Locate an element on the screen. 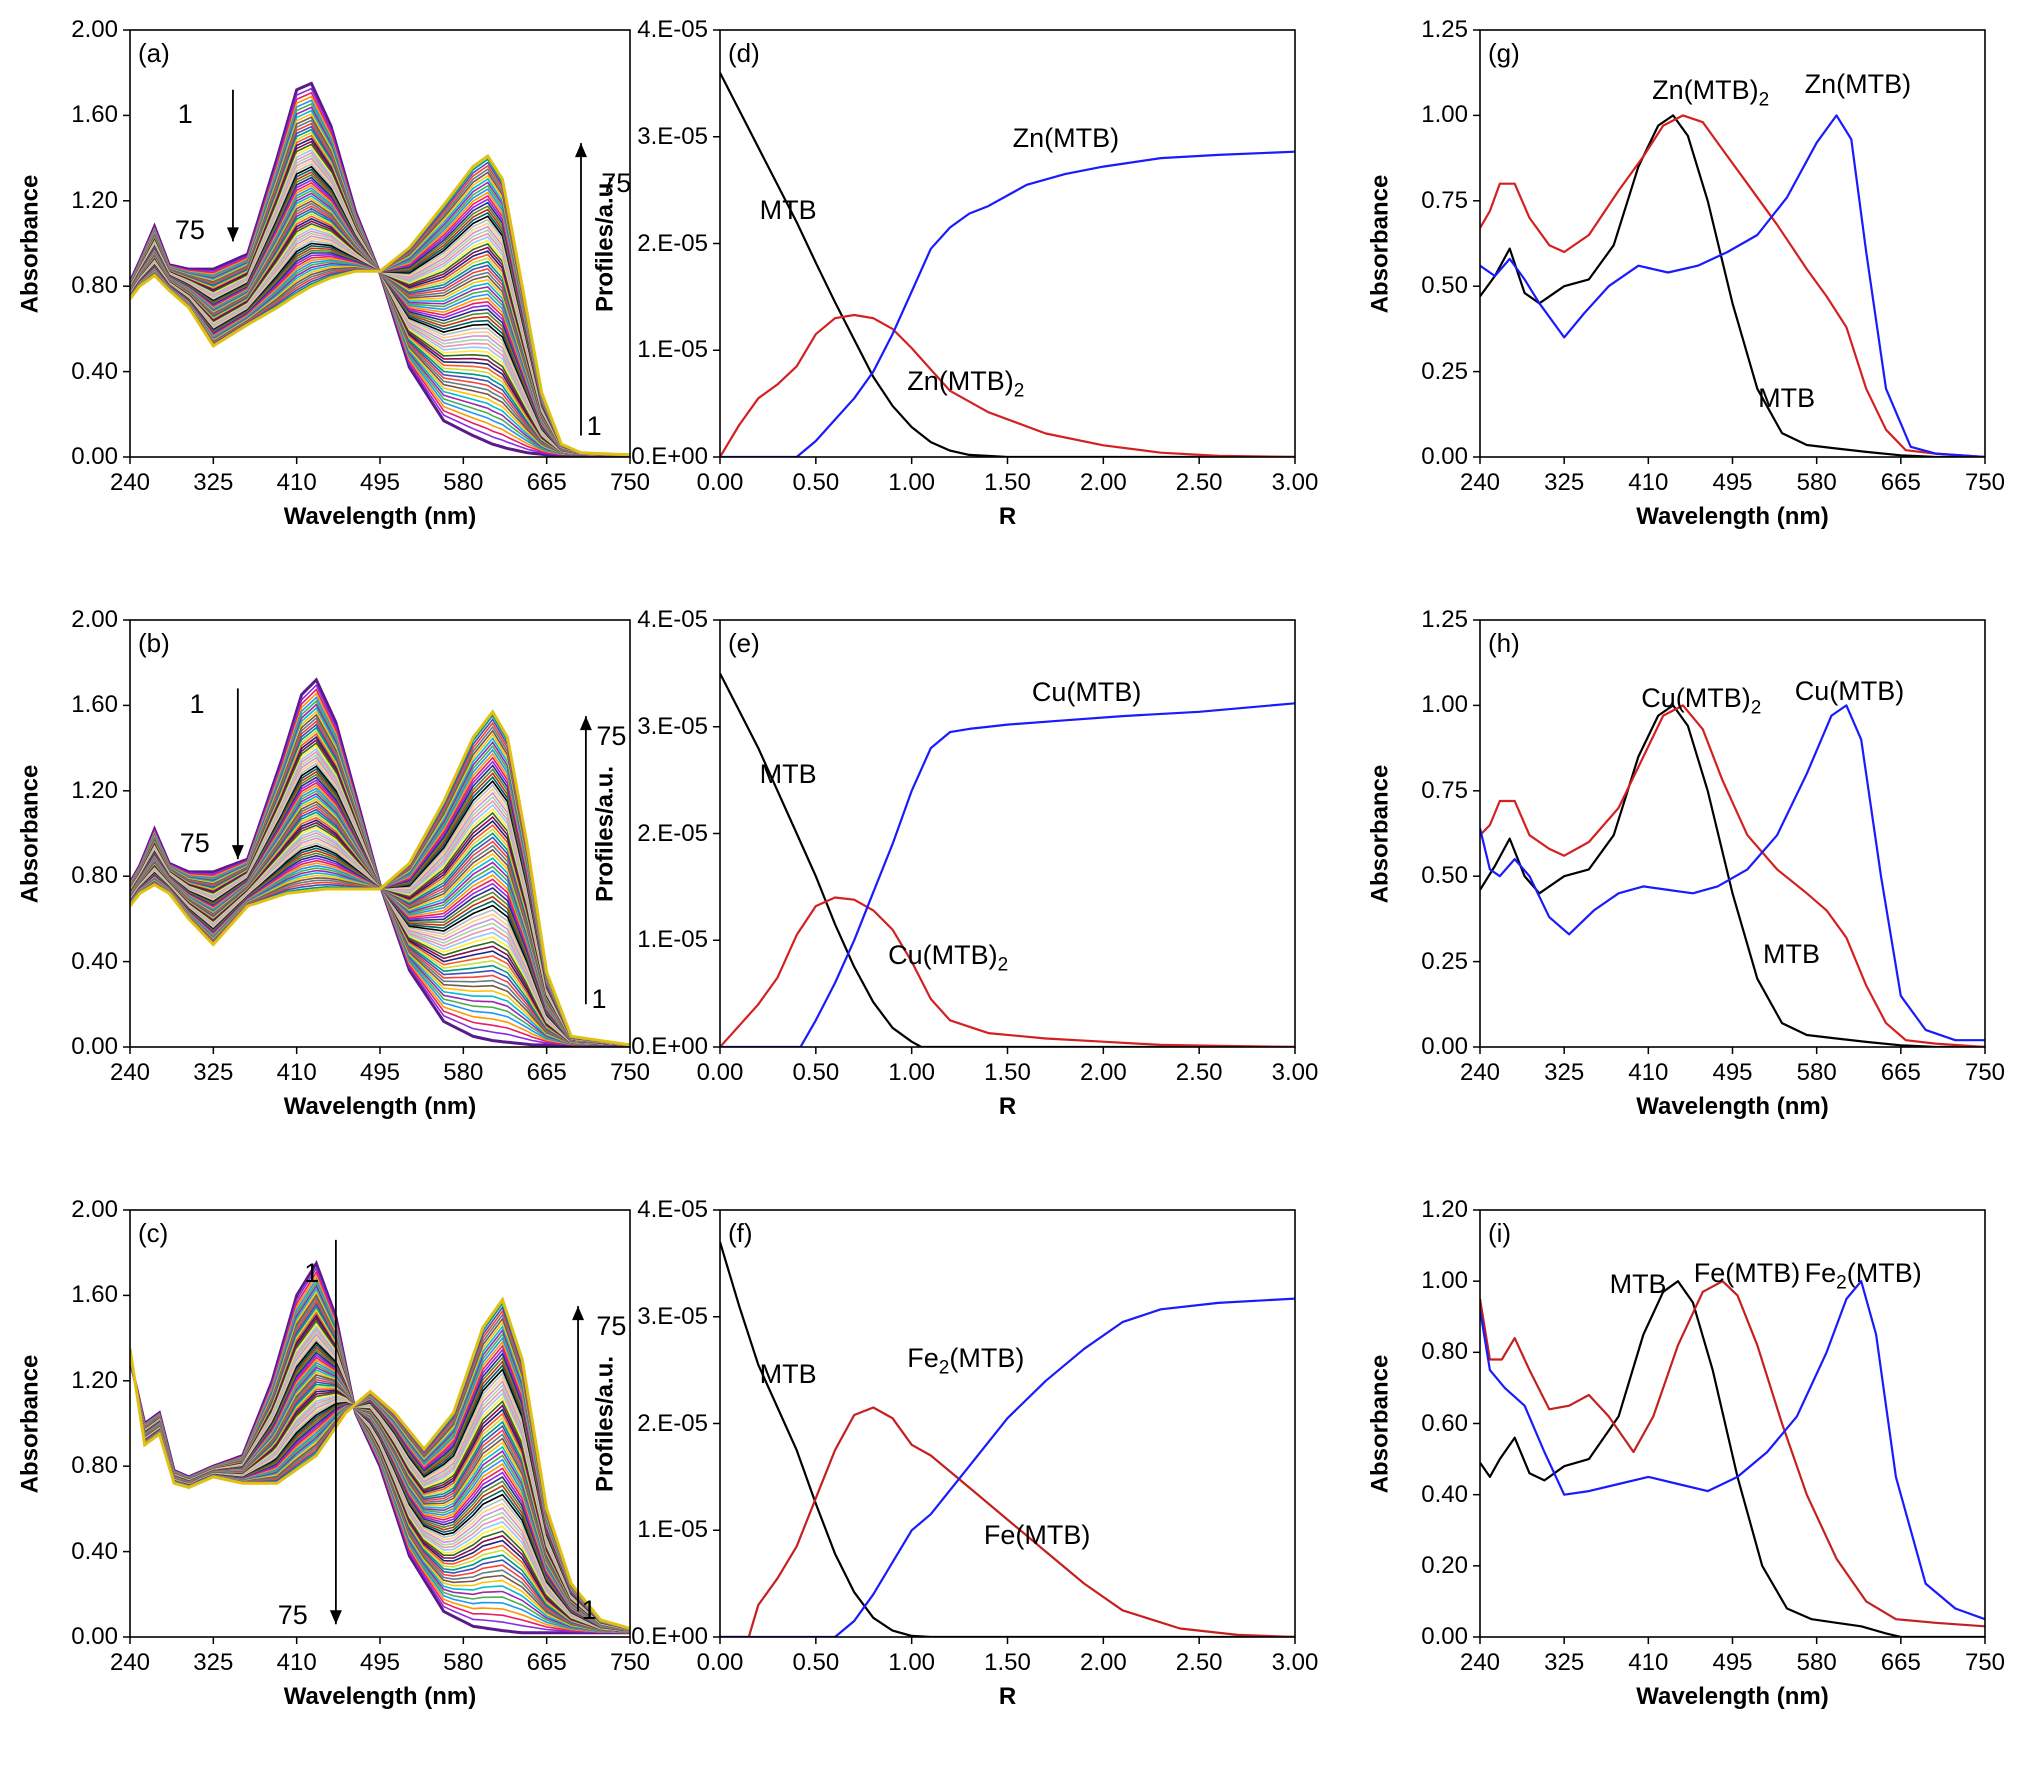 This screenshot has width=2030, height=1785. plot-frame-d is located at coordinates (1007, 243).